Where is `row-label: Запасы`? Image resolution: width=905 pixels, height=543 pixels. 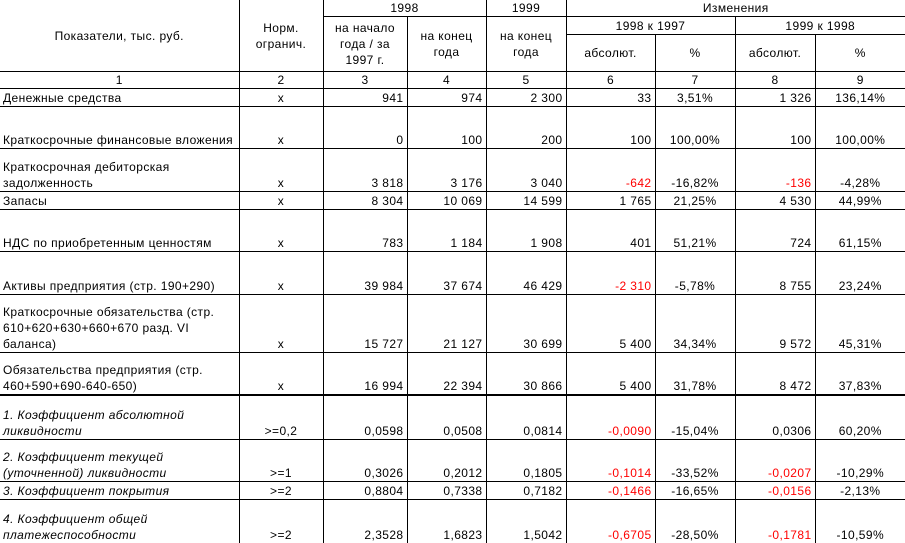
row-label: Запасы is located at coordinates (120, 200).